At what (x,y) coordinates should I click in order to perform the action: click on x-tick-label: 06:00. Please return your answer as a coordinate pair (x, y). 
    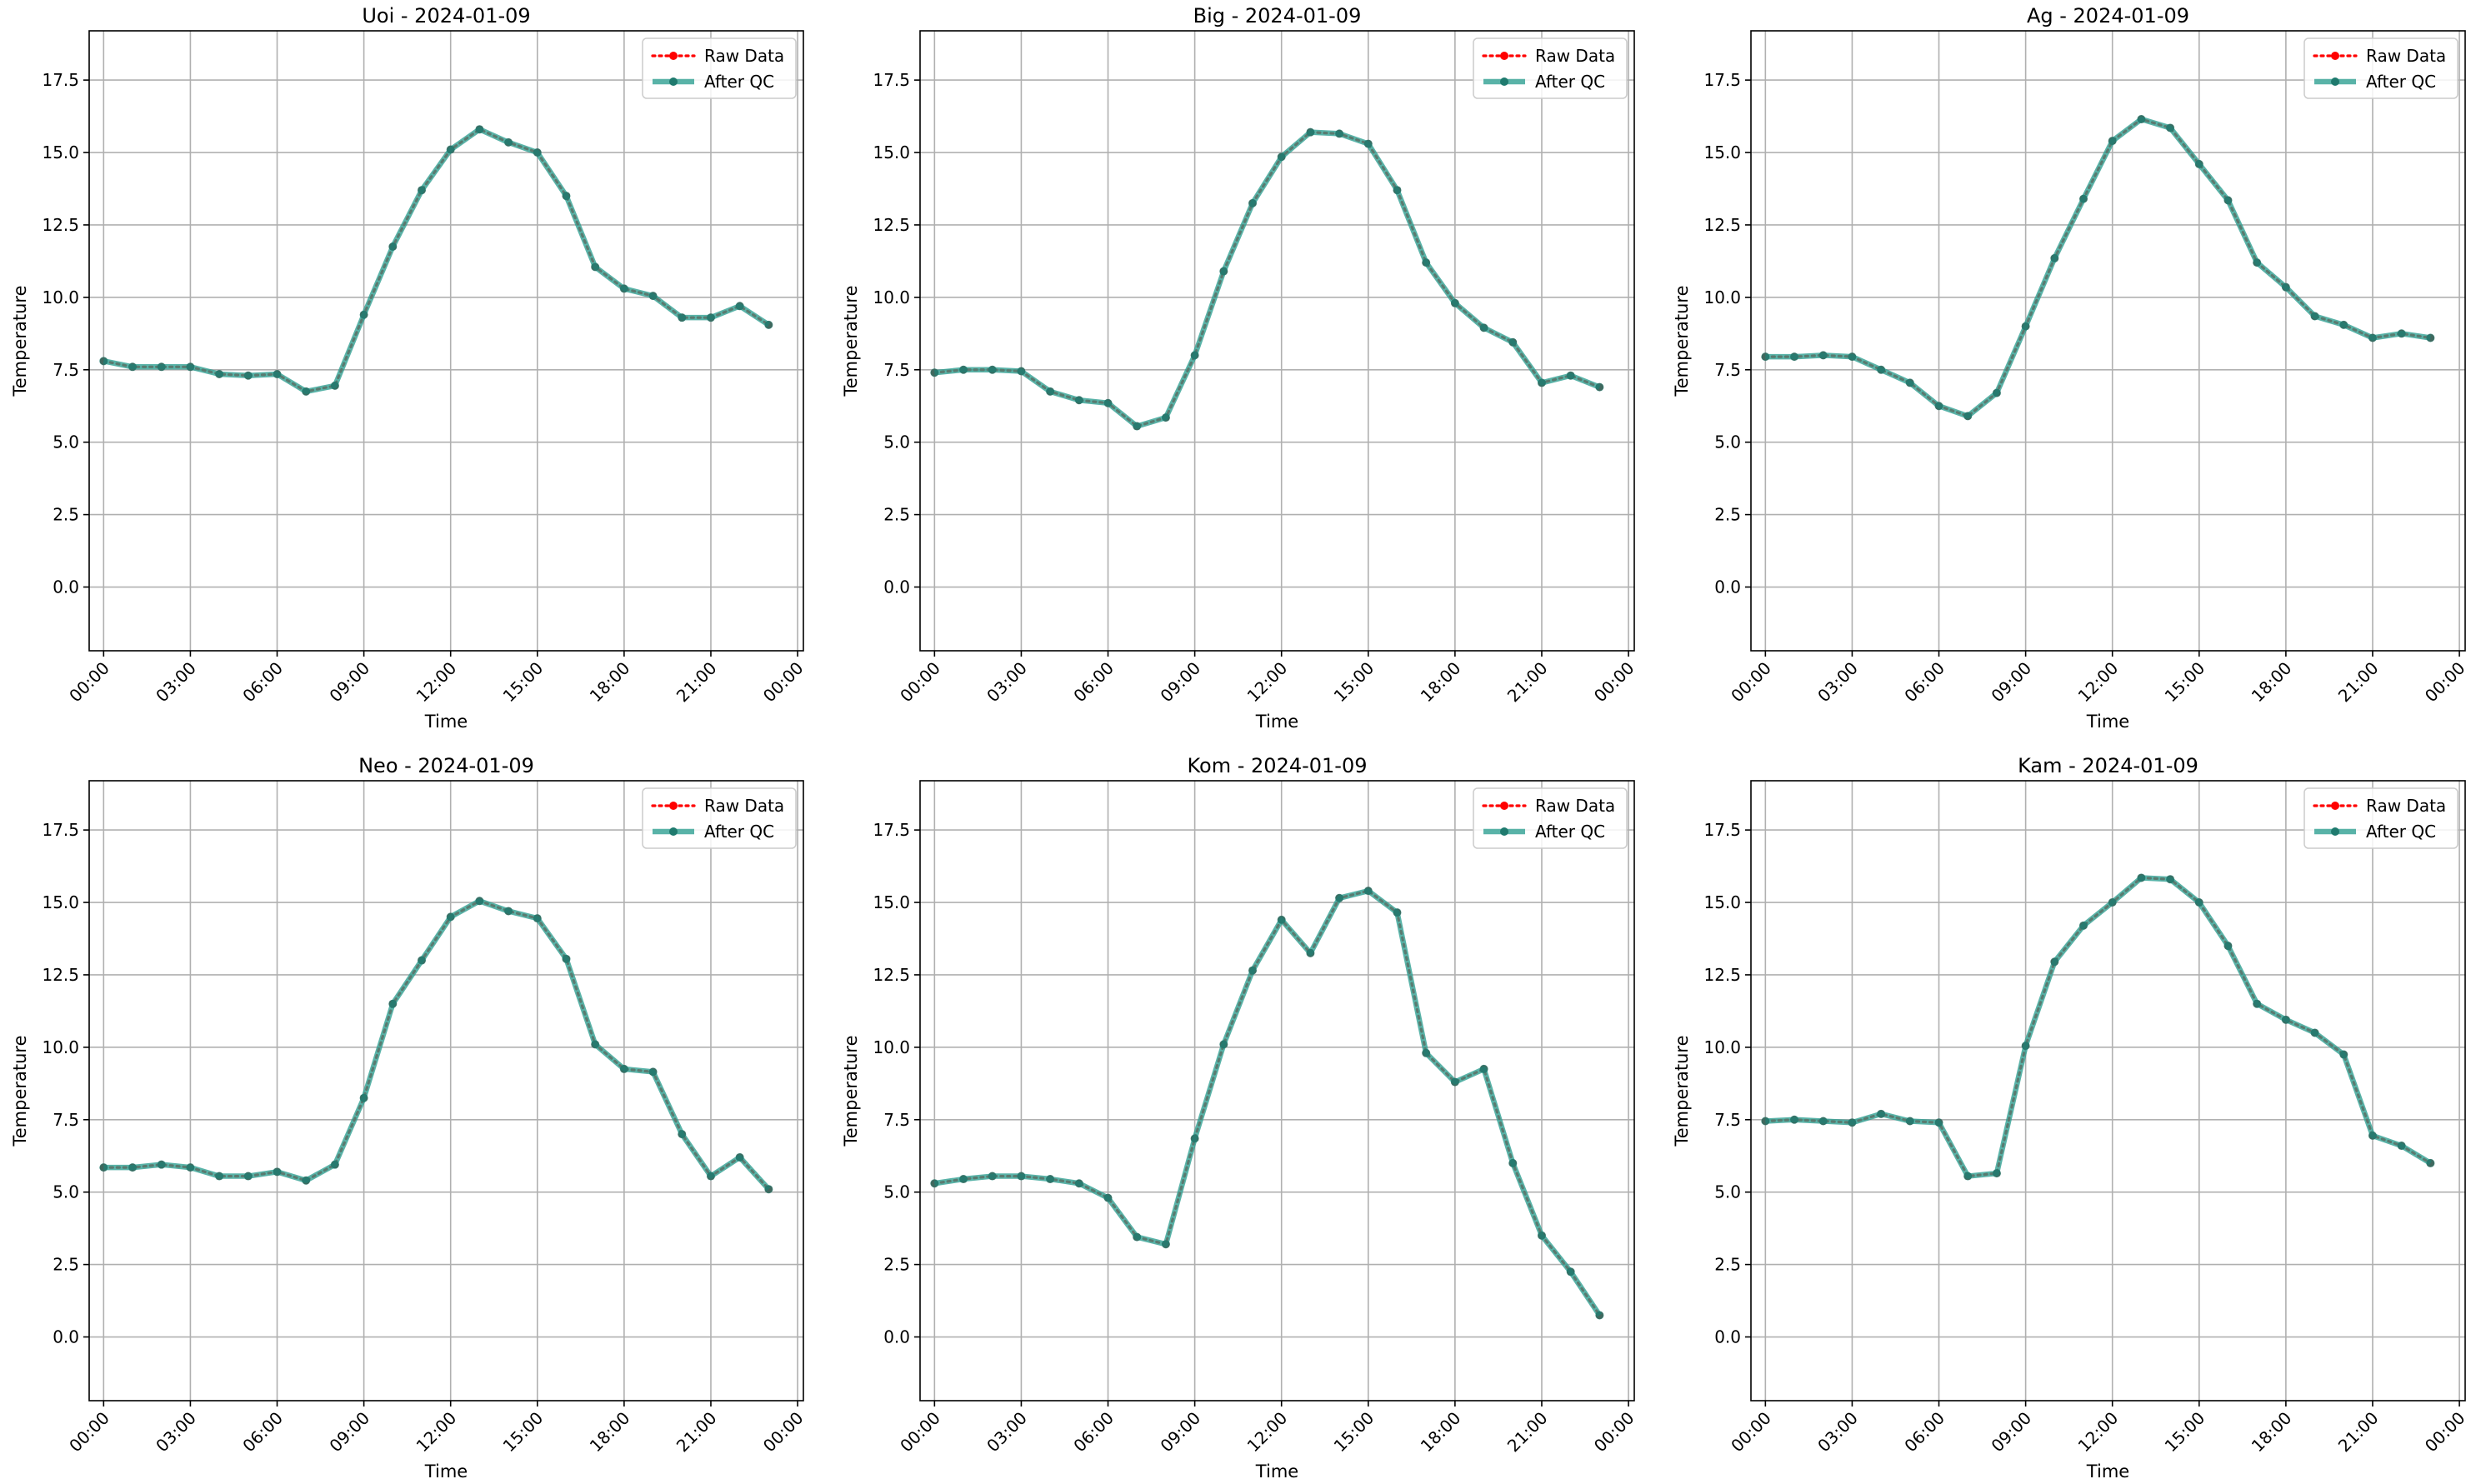
    Looking at the image, I should click on (1093, 682).